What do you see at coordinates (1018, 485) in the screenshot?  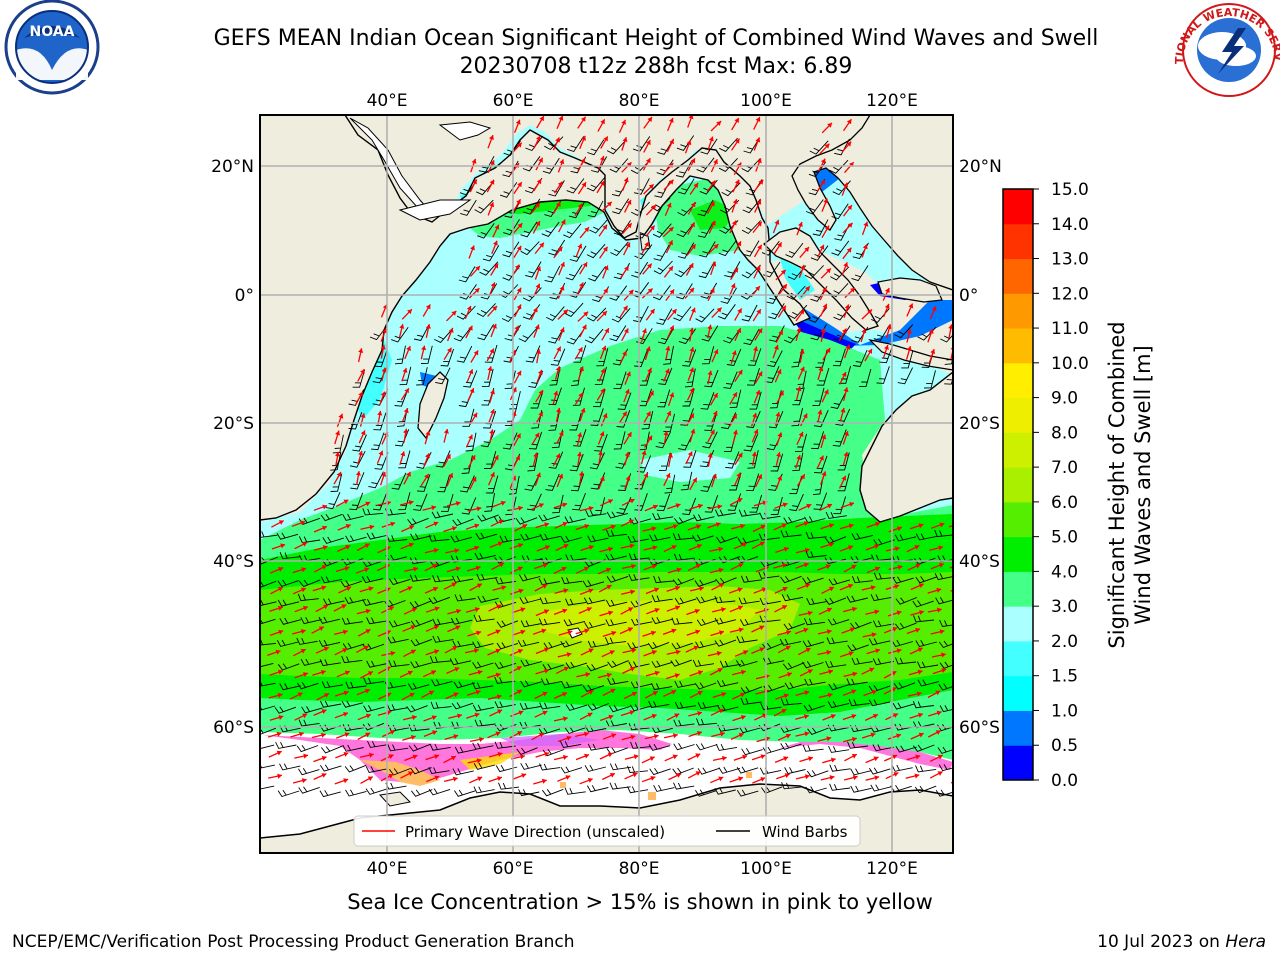 I see `colorbar-swatch` at bounding box center [1018, 485].